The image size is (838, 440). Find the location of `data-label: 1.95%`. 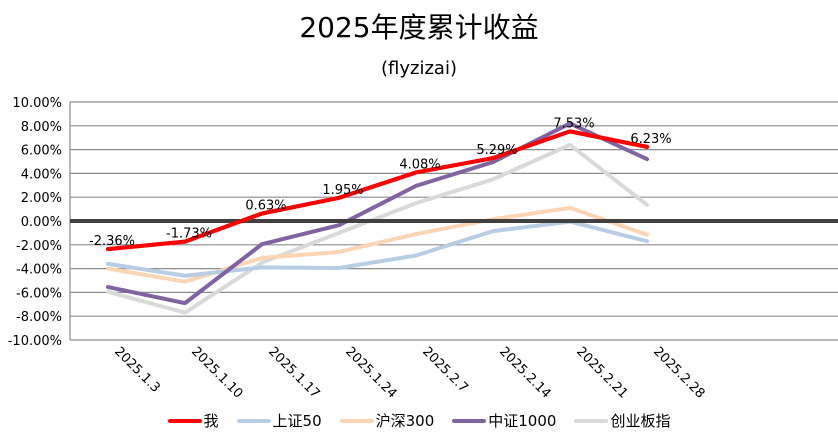

data-label: 1.95% is located at coordinates (342, 190).